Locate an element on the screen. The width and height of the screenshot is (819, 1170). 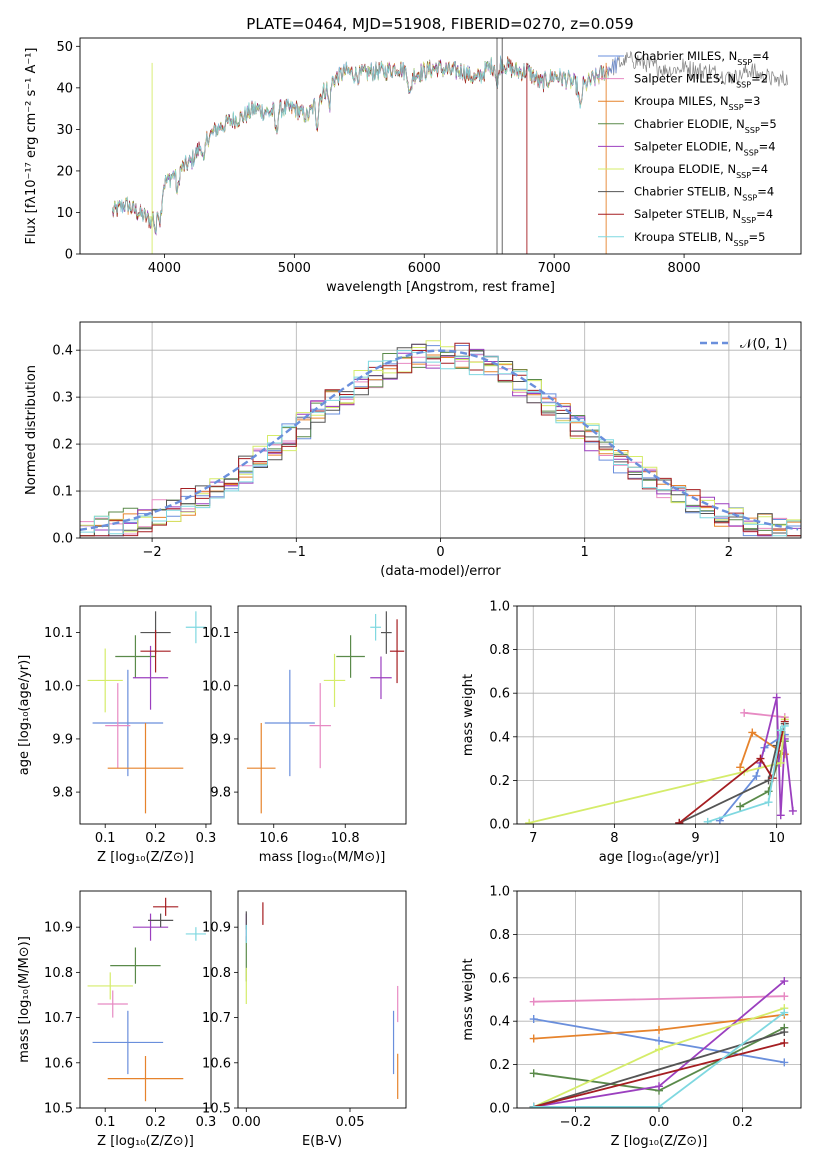
mass-vs-metallicity-panel-plot-area is located at coordinates (146, 999).